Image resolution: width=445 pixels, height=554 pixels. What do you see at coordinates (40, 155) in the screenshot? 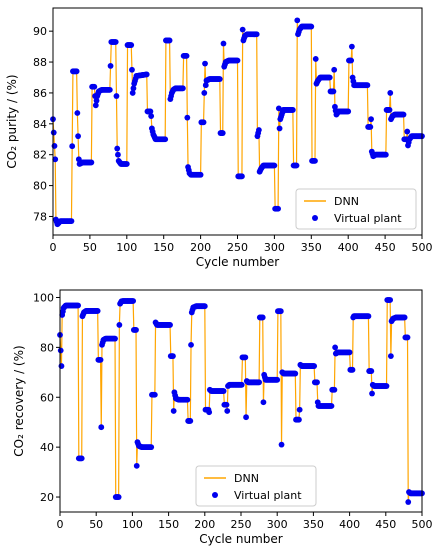
I see `y-tick-label: 82` at bounding box center [40, 155].